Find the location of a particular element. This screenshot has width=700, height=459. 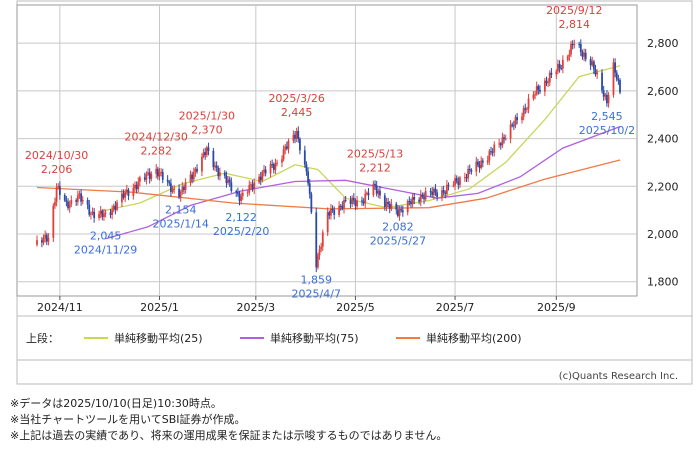

x-tick-label: 2025/7 is located at coordinates (455, 307).